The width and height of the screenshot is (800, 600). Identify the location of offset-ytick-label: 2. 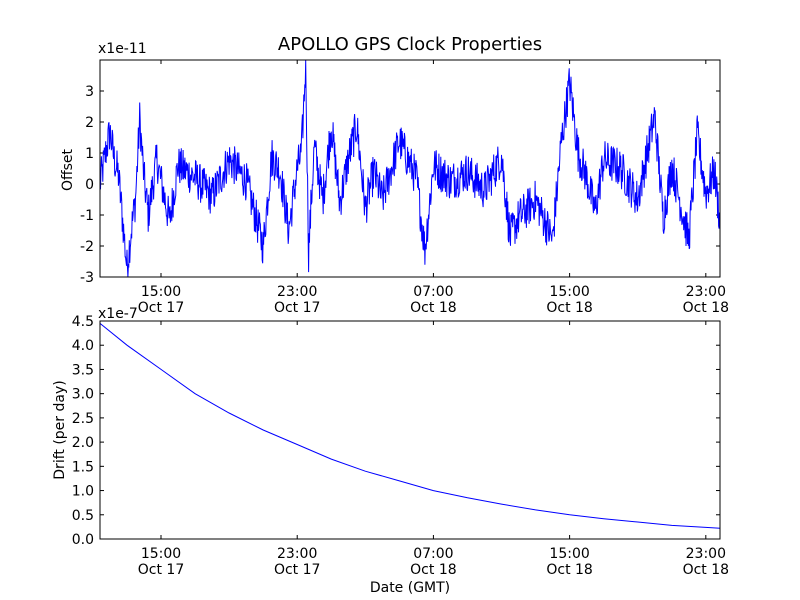
(89, 123).